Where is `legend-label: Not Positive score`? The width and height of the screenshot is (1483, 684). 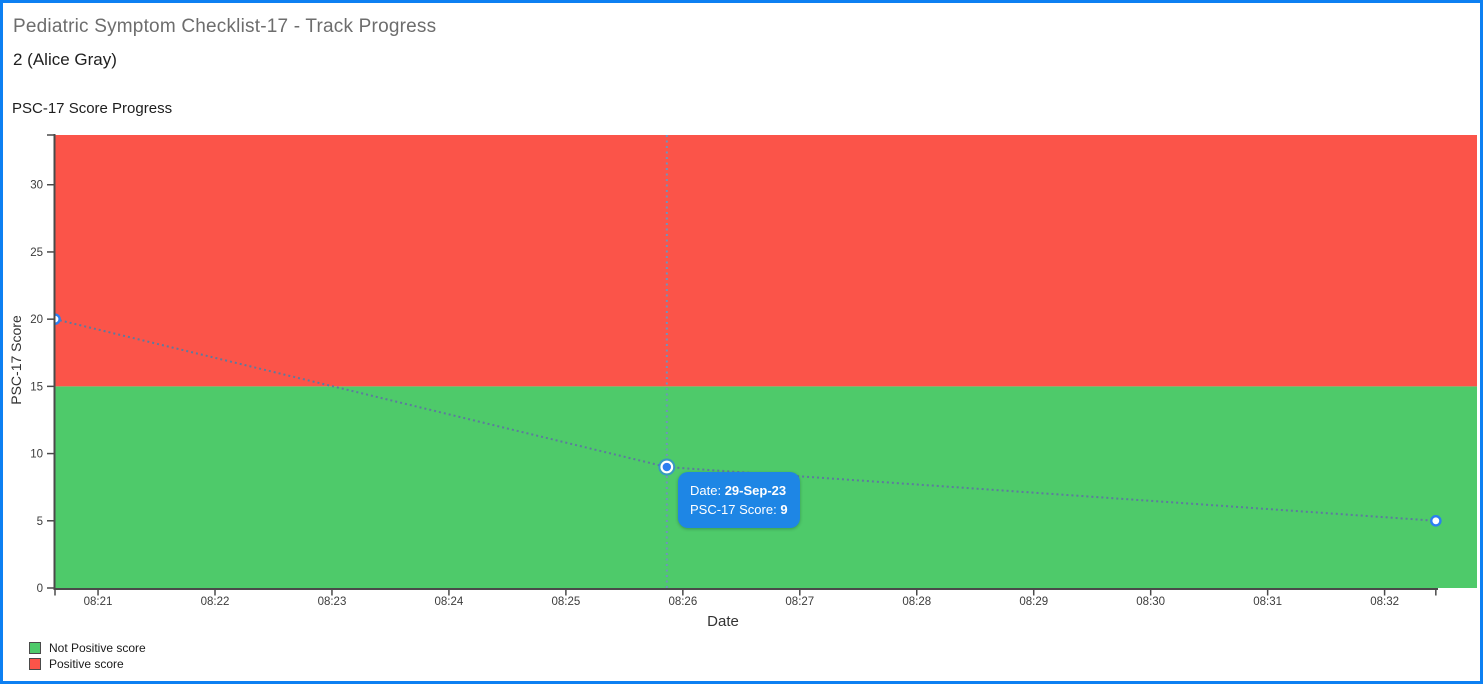
legend-label: Not Positive score is located at coordinates (97, 648).